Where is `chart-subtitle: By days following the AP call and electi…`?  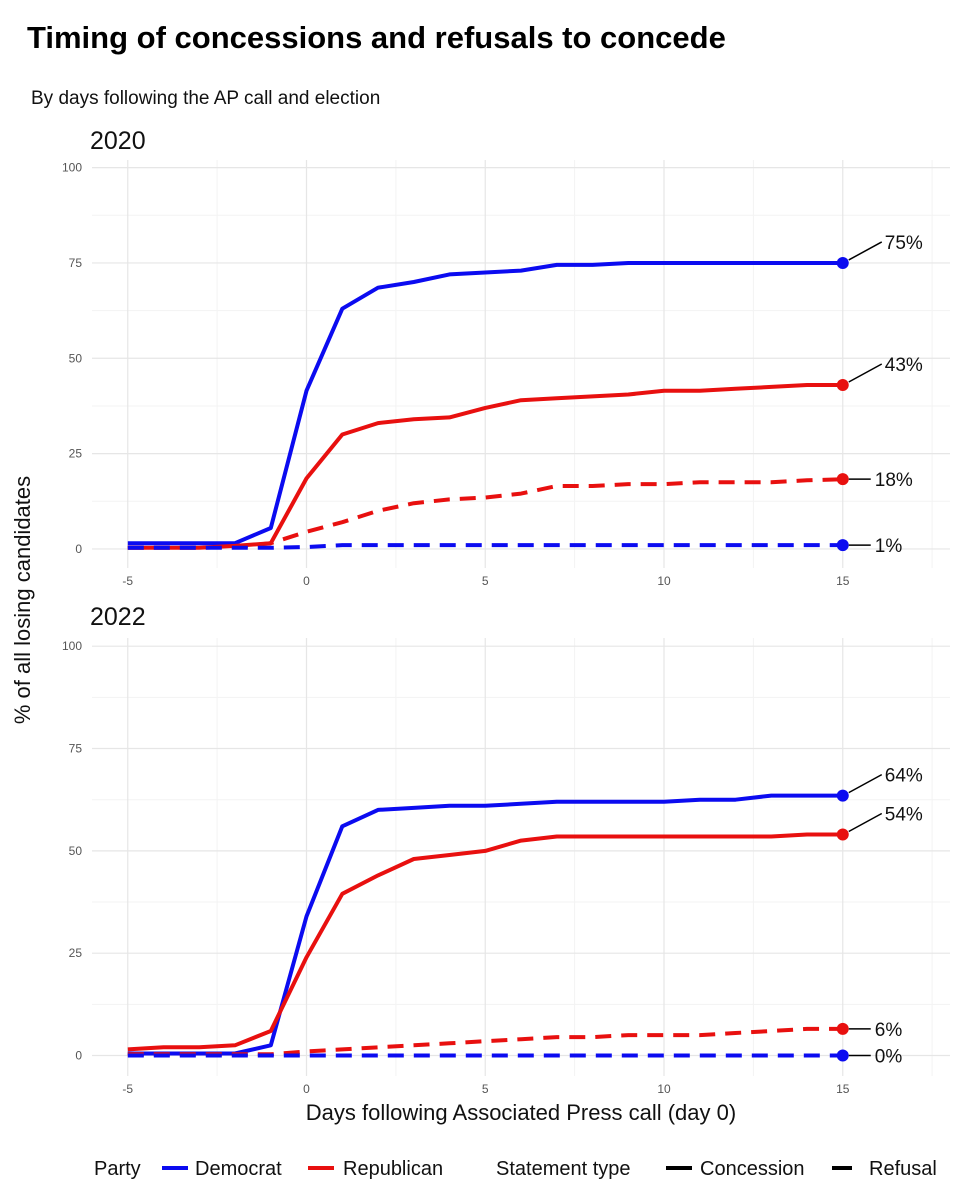 chart-subtitle: By days following the AP call and electi… is located at coordinates (205, 98).